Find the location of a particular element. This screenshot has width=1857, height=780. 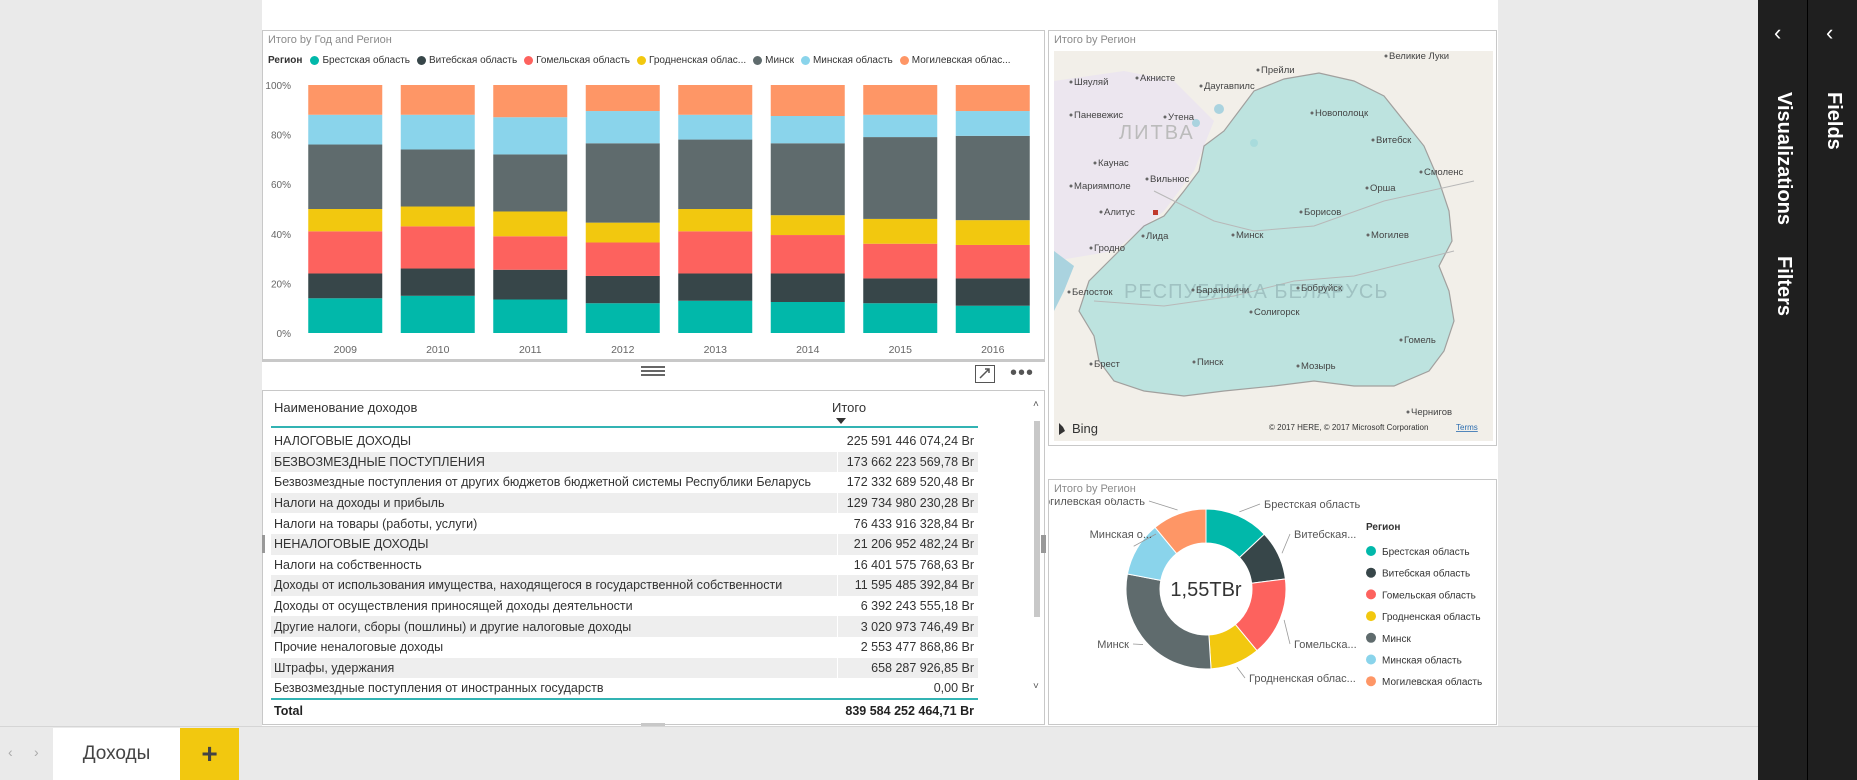

collapse-fields-icon: ‹ is located at coordinates (1830, 32).